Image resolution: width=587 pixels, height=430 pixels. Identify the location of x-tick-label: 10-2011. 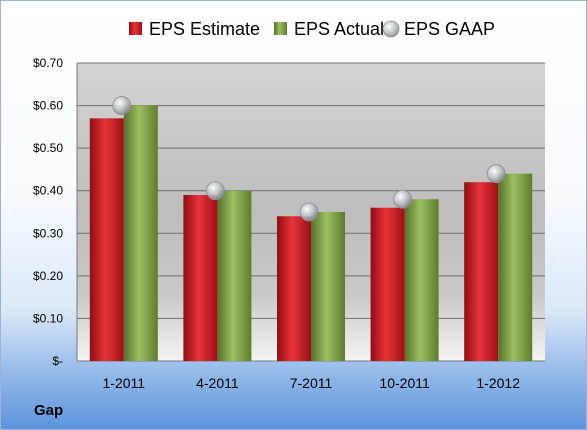
(404, 383).